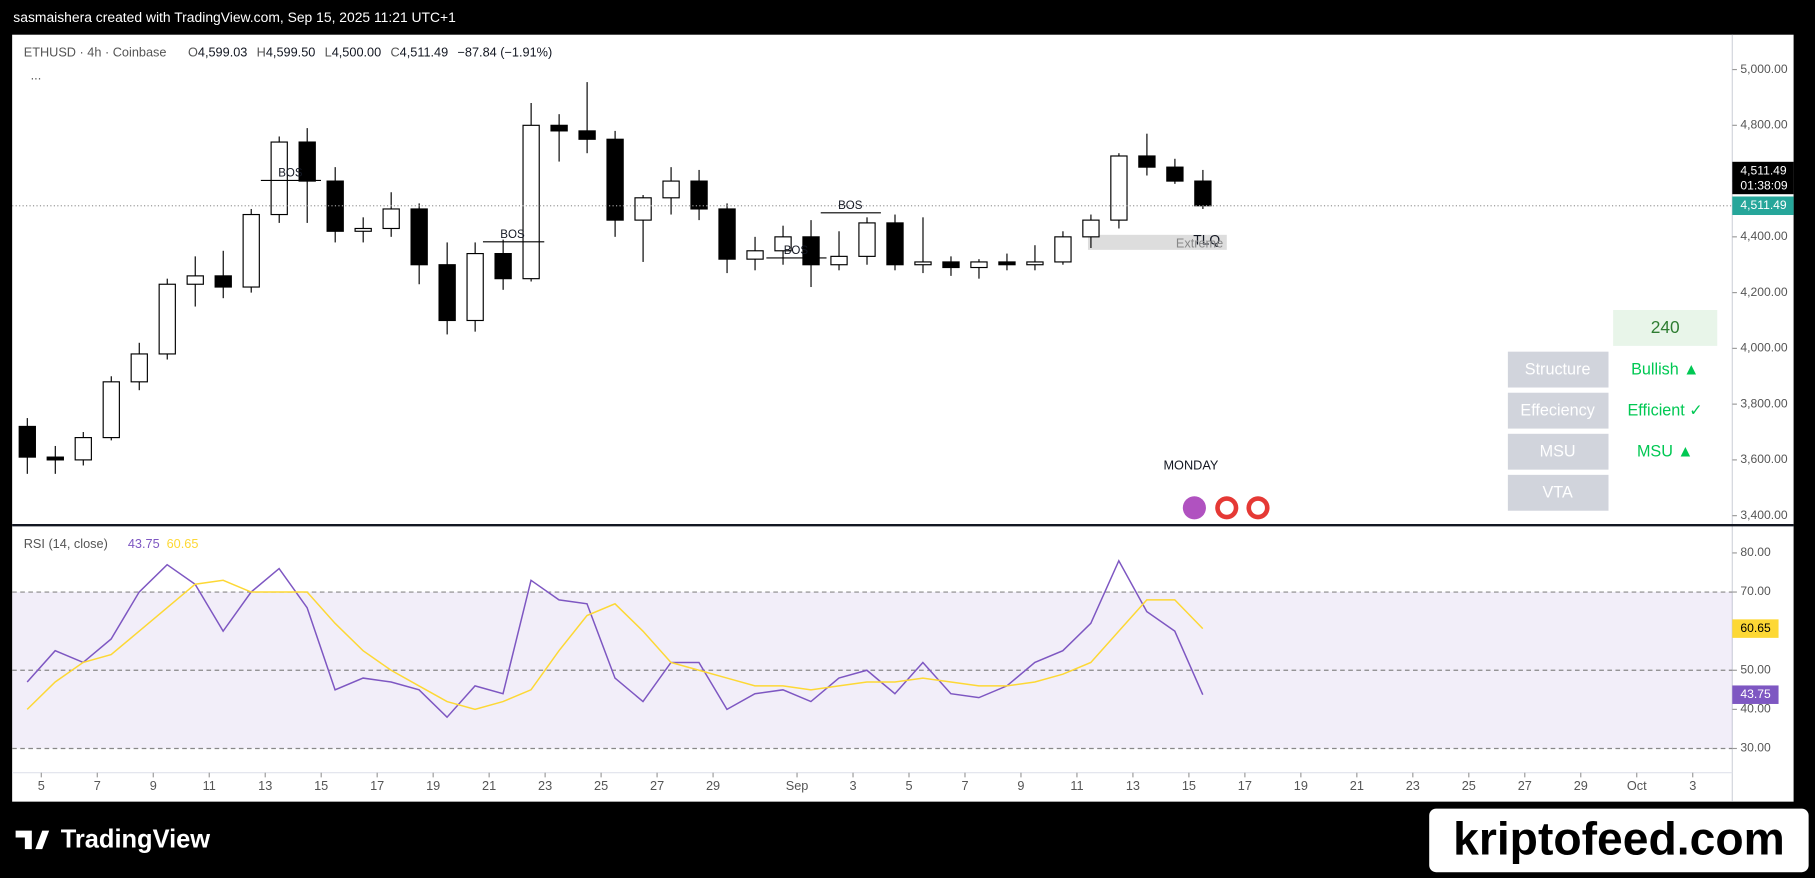 This screenshot has width=1815, height=878. I want to click on icons, so click(1226, 508).